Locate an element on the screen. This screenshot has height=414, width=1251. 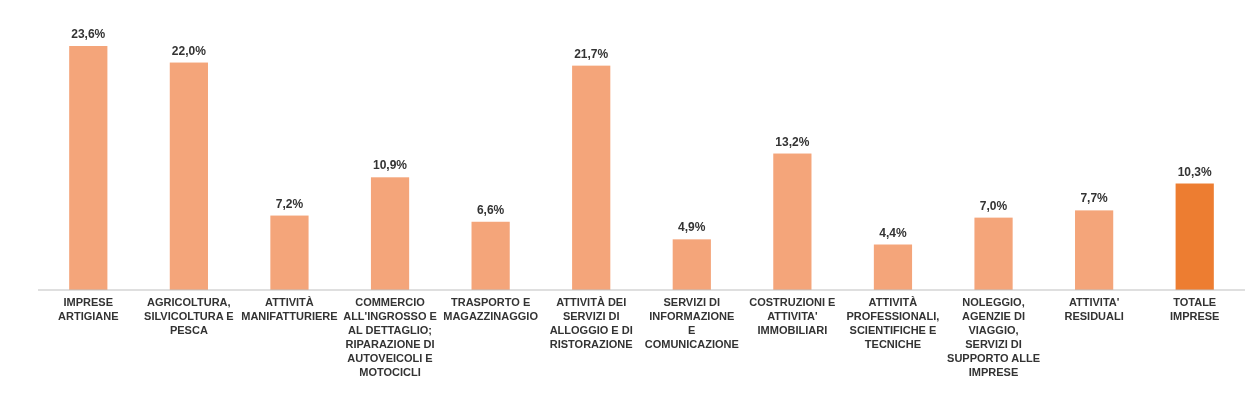
data-label: 21,7% is located at coordinates (591, 53).